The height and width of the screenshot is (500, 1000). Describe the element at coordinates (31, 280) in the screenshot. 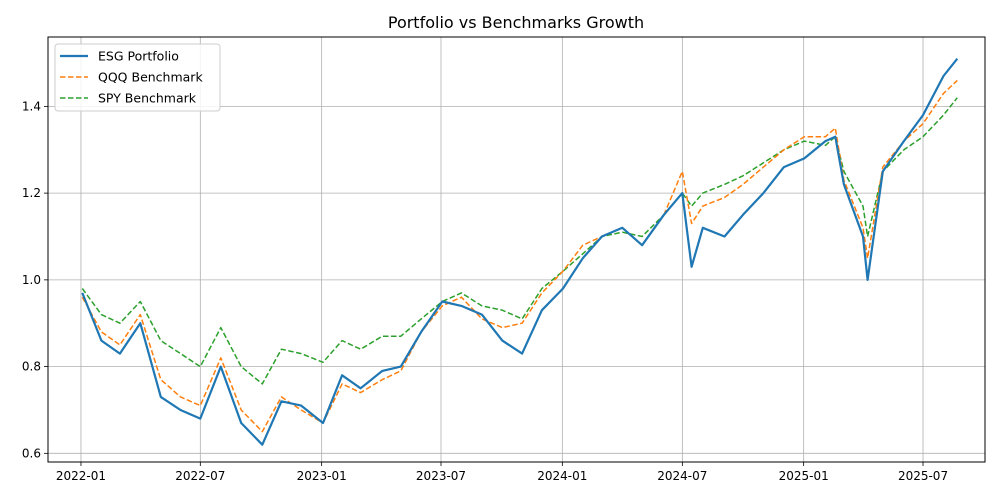

I see `y-tick-label: 1.0` at that location.